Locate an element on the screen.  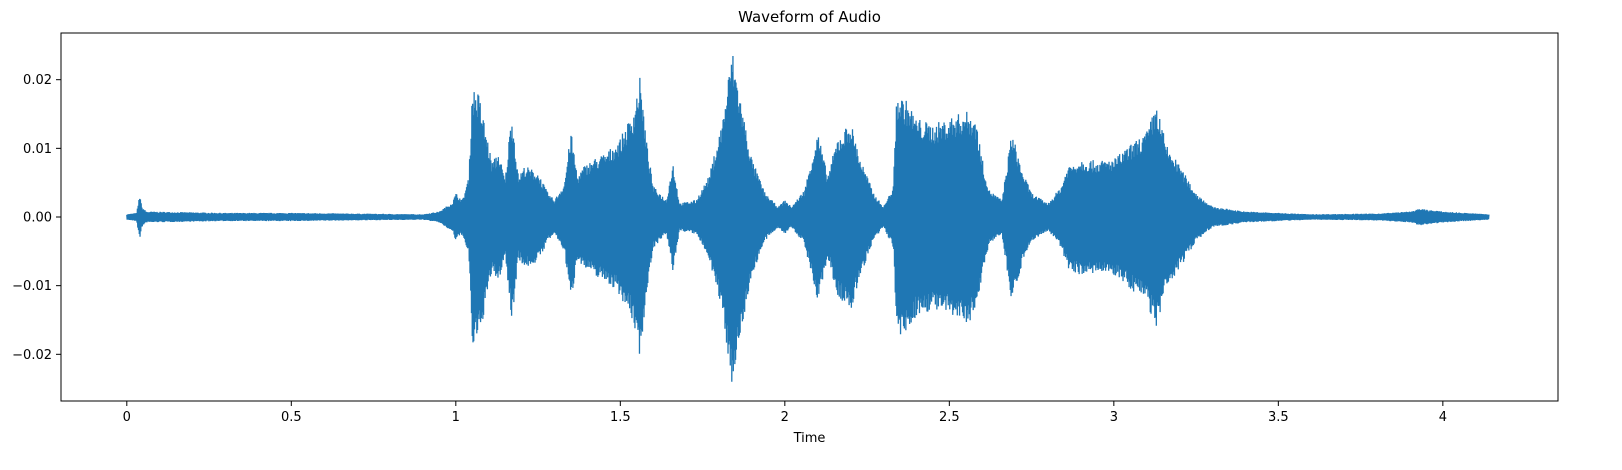
y-tick-label: −0.01 is located at coordinates (32, 286).